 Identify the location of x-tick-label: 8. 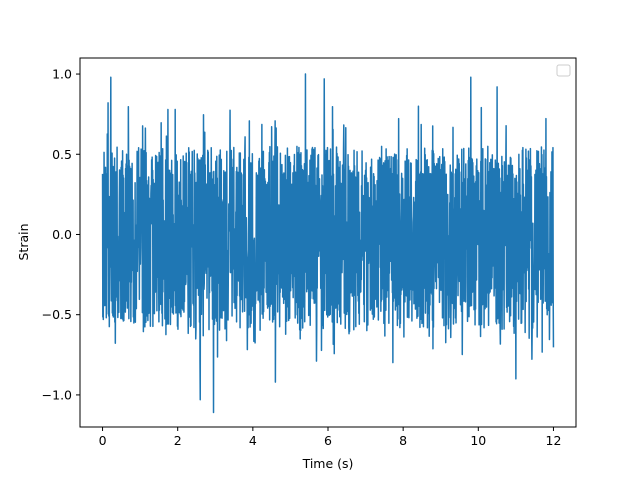
(403, 440).